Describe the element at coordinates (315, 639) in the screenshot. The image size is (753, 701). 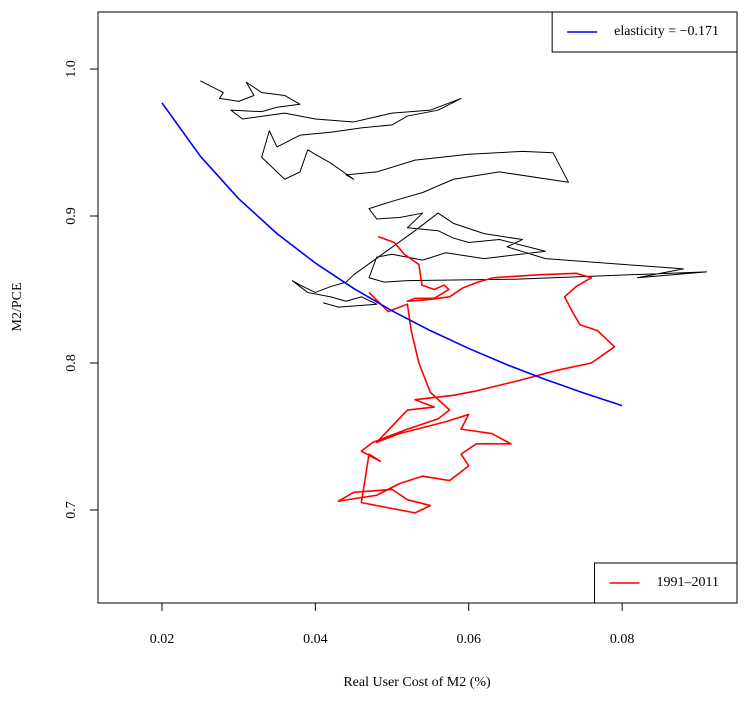
I see `x-tick-label: 0.04` at that location.